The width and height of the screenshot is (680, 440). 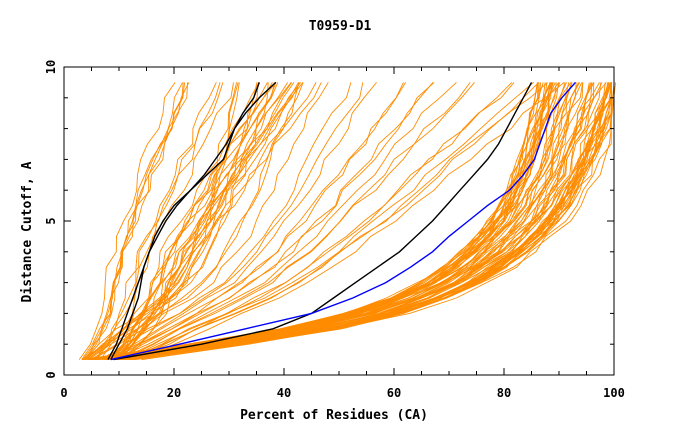 I want to click on y-axis-label: Distance Cutoff, A, so click(x=27, y=231).